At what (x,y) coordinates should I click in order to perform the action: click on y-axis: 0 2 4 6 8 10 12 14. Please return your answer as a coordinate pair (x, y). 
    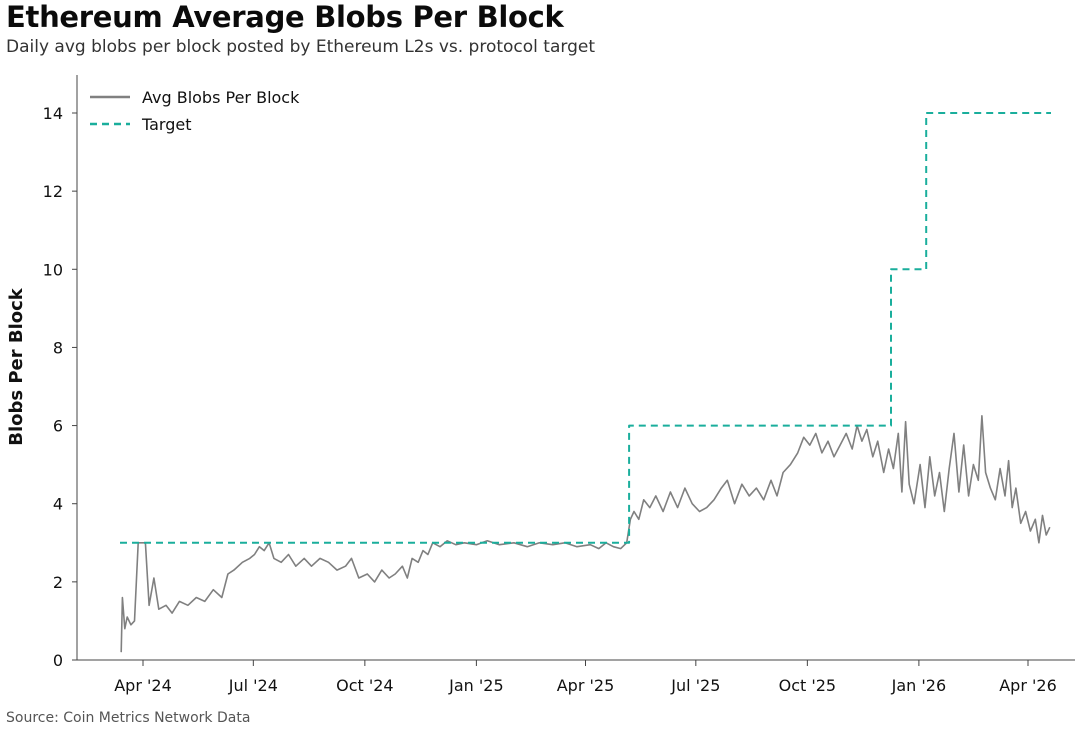
    Looking at the image, I should click on (60, 372).